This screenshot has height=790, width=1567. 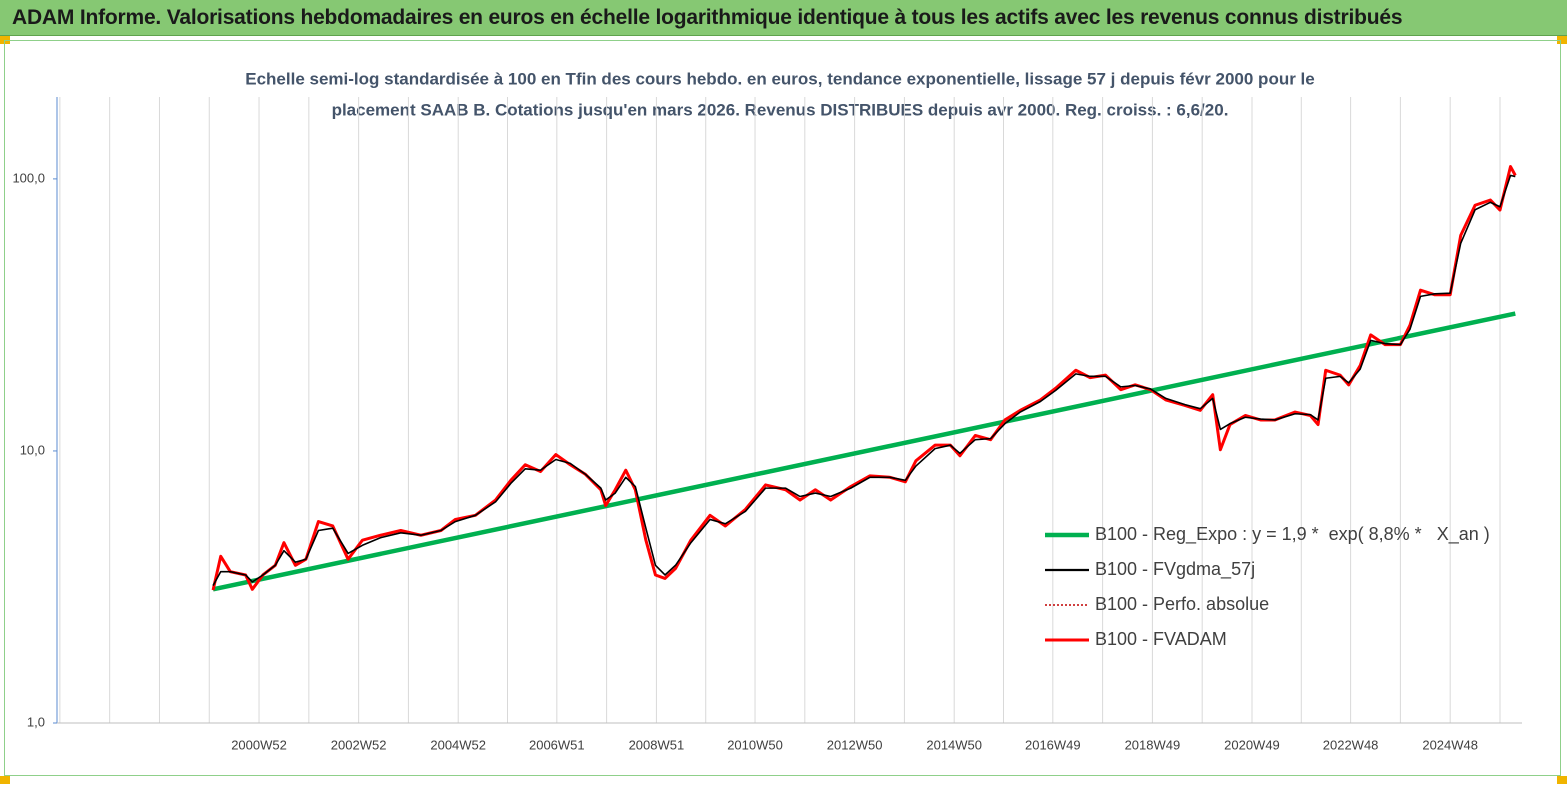 What do you see at coordinates (1153, 744) in the screenshot?
I see `x-tick-label: 2018W49` at bounding box center [1153, 744].